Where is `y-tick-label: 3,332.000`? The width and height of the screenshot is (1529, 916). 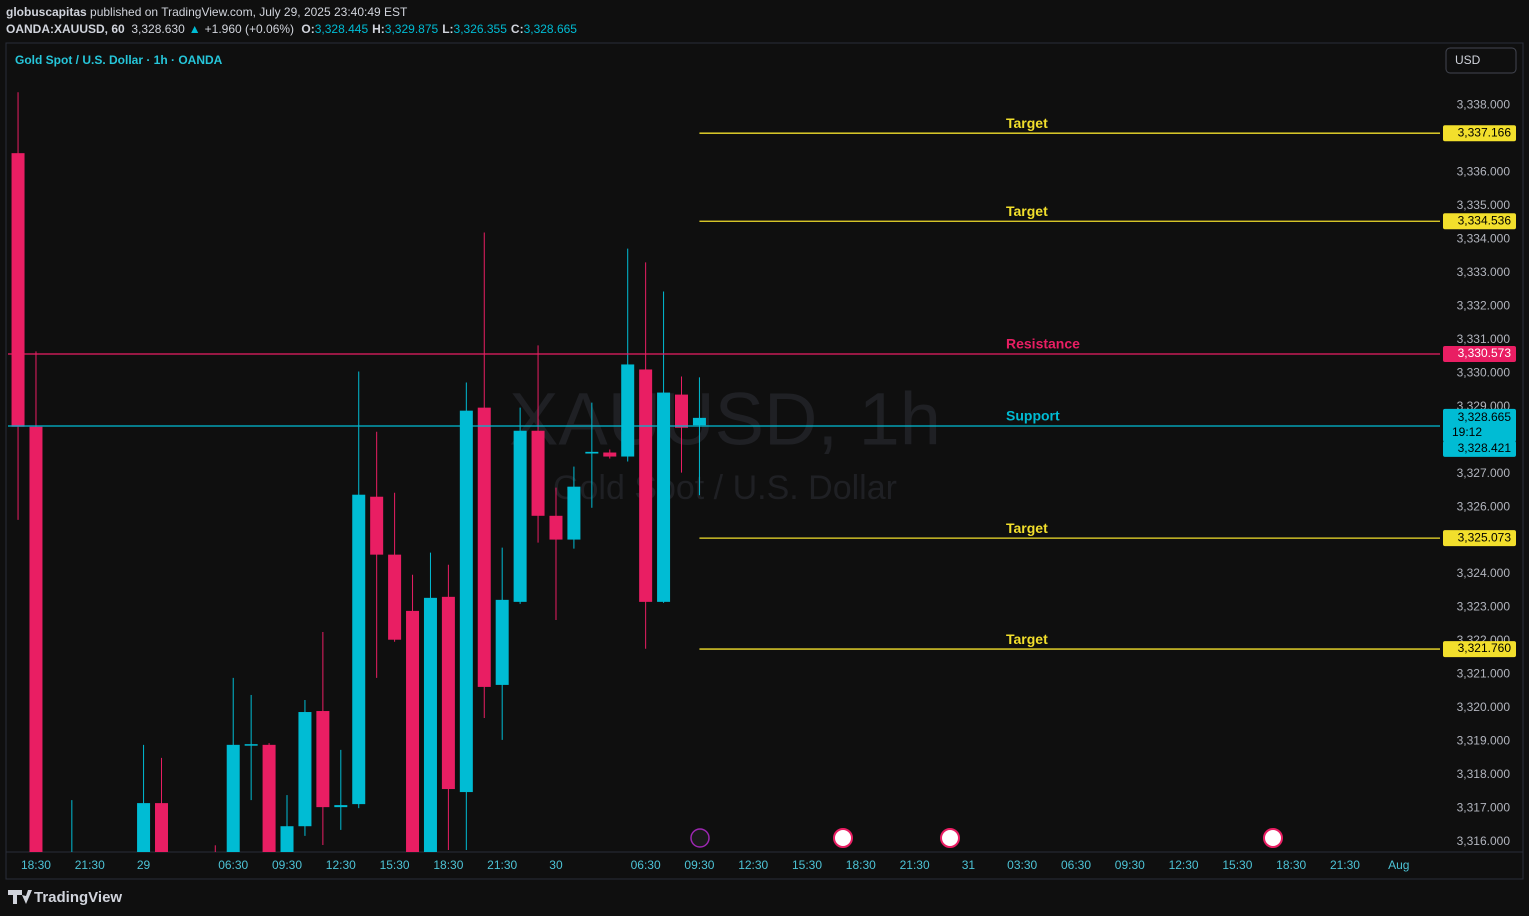 y-tick-label: 3,332.000 is located at coordinates (1484, 305).